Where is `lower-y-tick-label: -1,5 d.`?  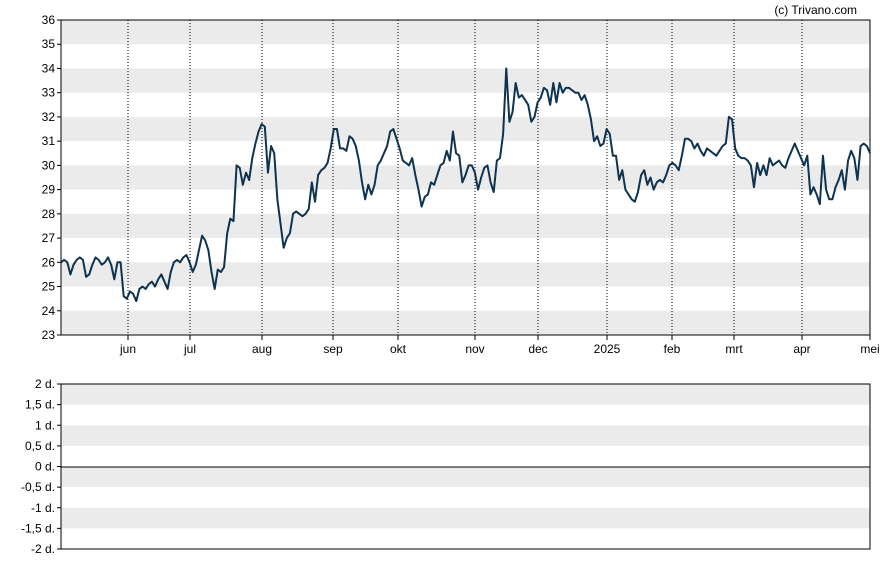
lower-y-tick-label: -1,5 d. is located at coordinates (38, 528).